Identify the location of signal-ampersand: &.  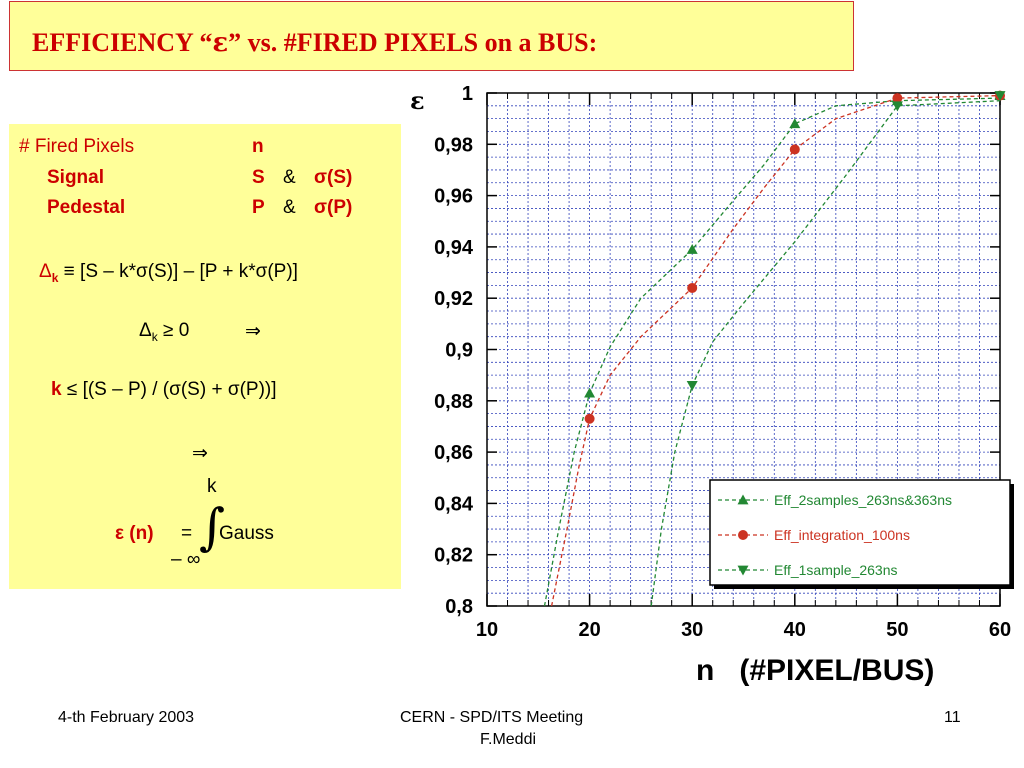
(289, 177).